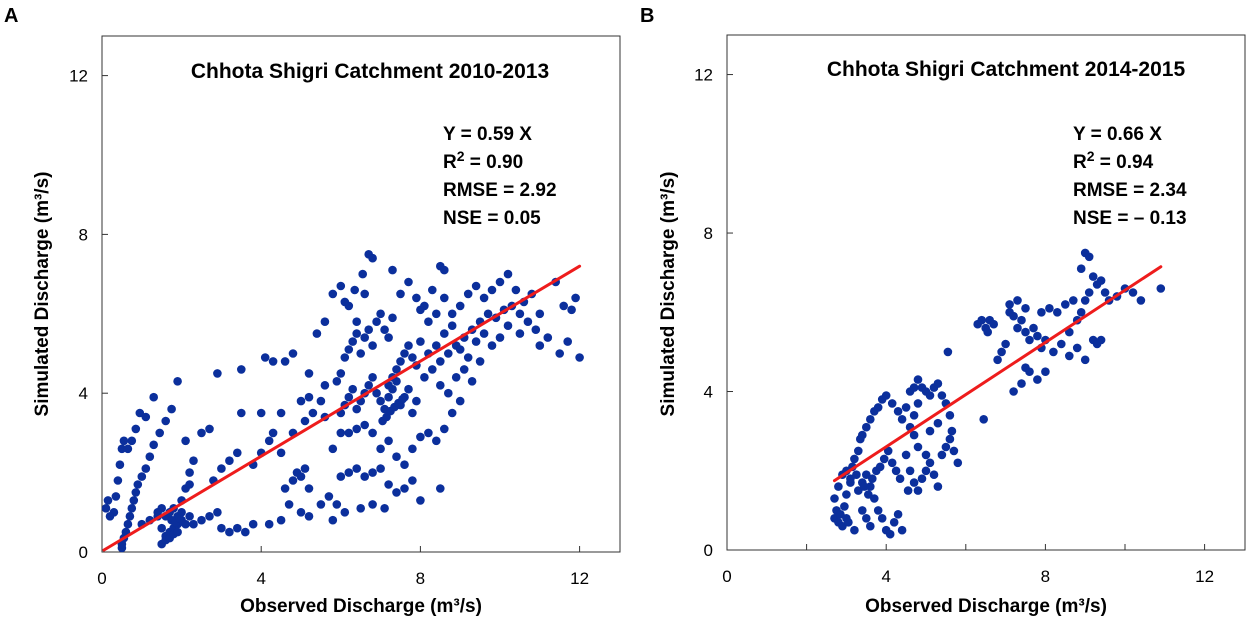  Describe the element at coordinates (1117, 134) in the screenshot. I see `panel-b-stat-equation: Y = 0.66 X` at that location.